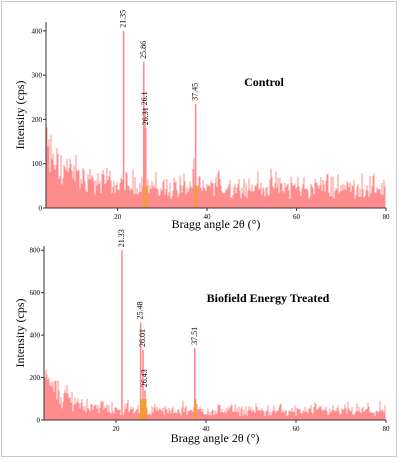 The height and width of the screenshot is (463, 400). What do you see at coordinates (145, 116) in the screenshot?
I see `peak-label: 26.31` at bounding box center [145, 116].